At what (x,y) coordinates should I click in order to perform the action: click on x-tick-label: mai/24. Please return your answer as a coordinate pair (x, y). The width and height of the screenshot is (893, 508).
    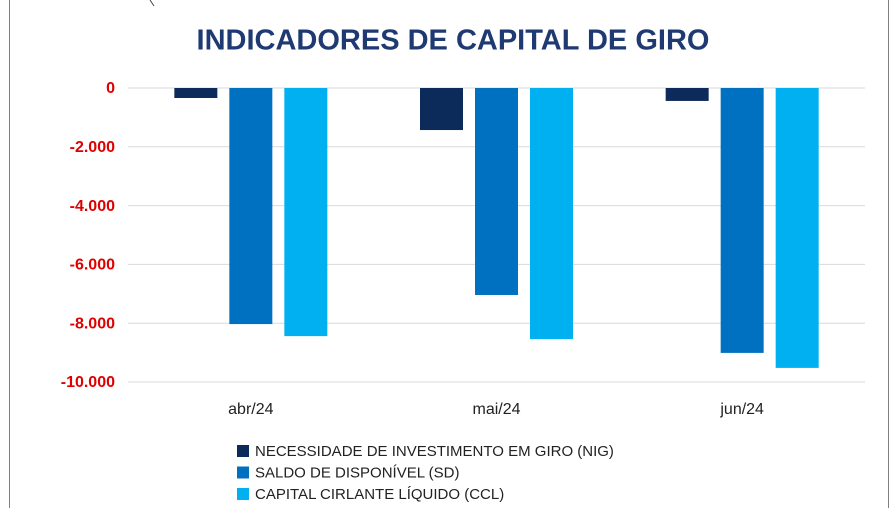
    Looking at the image, I should click on (496, 409).